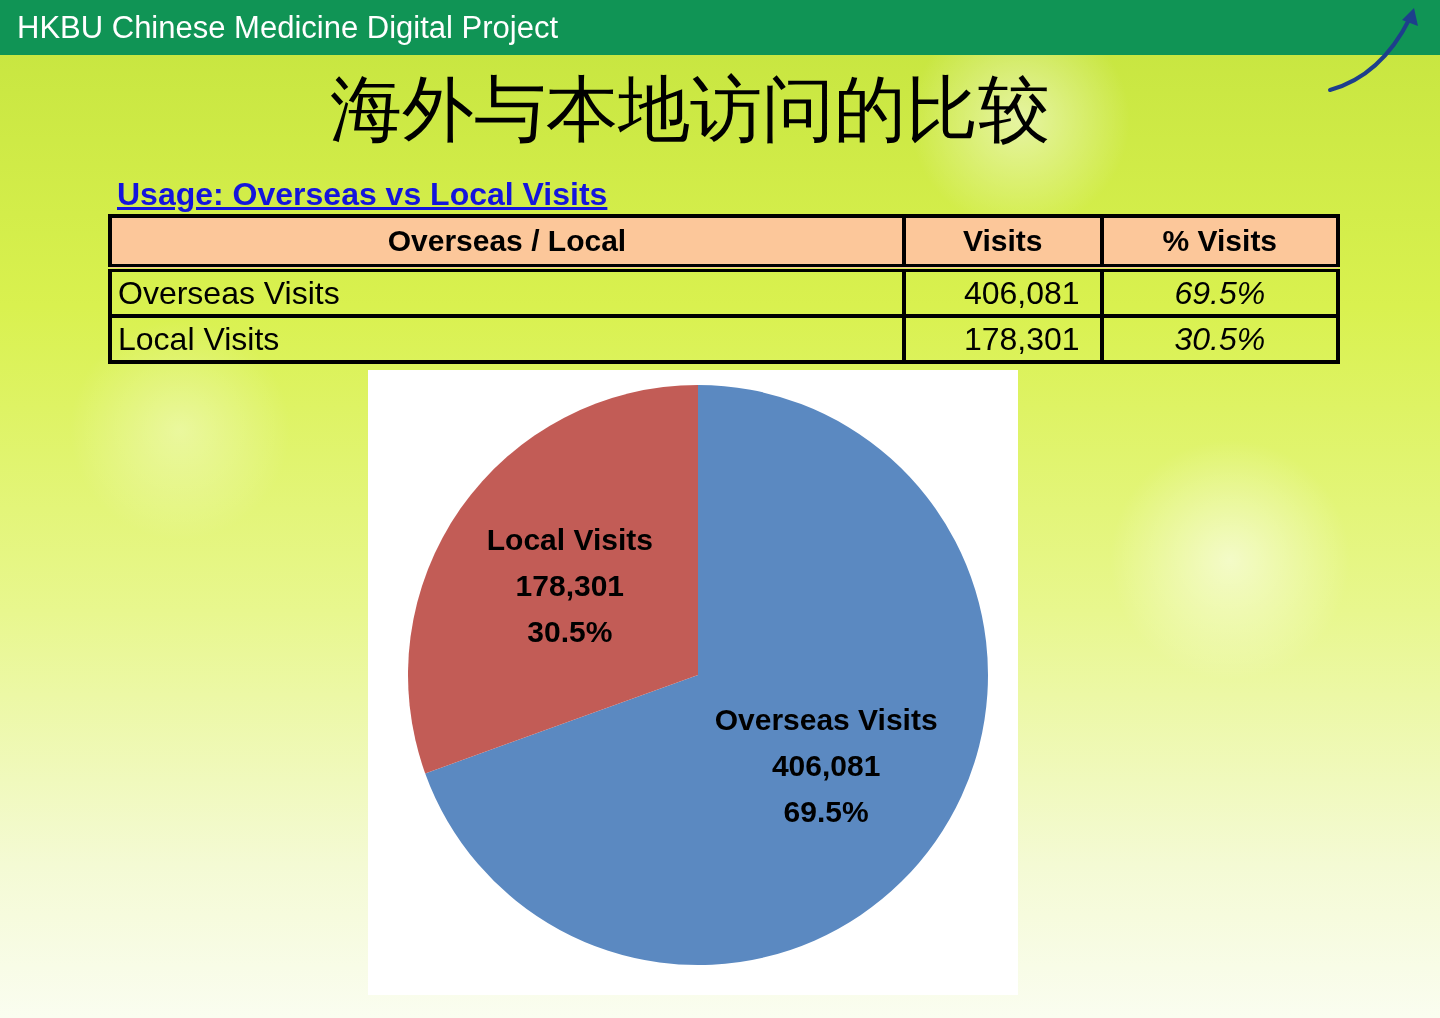 This screenshot has height=1018, width=1440. Describe the element at coordinates (1021, 339) in the screenshot. I see `text: 178,301` at that location.